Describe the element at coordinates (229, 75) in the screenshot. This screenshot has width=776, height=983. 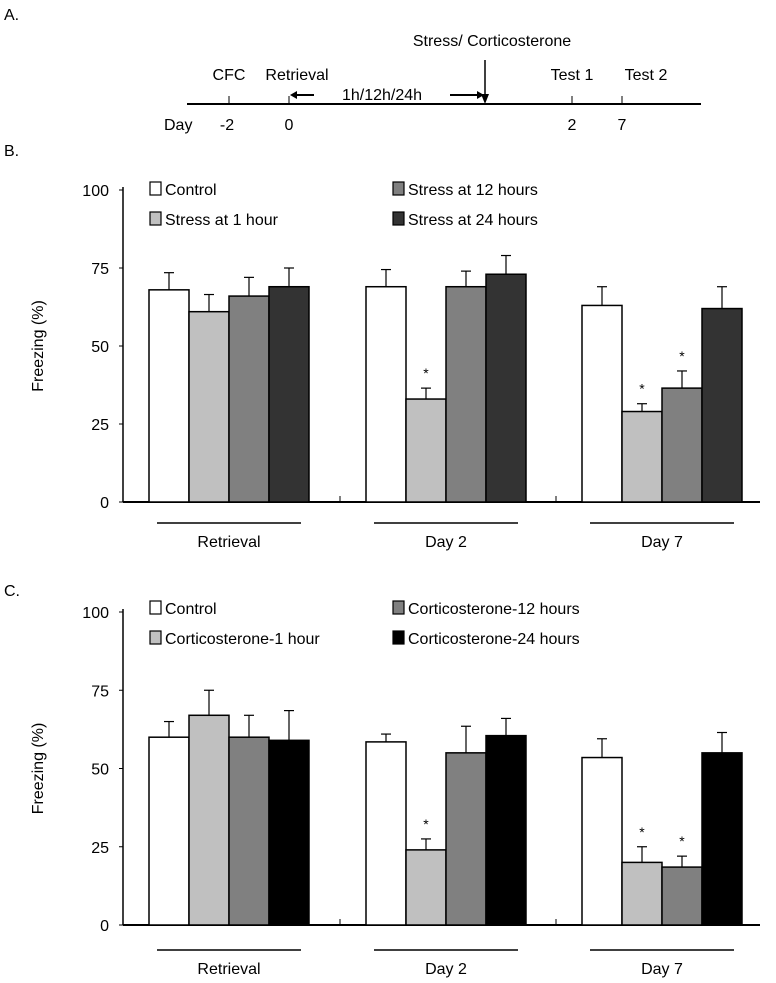
I see `timeline-event-cfc: CFC` at that location.